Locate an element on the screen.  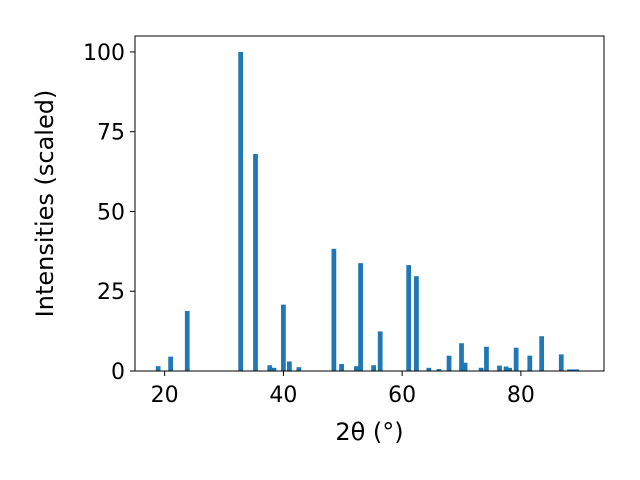
x-tick-label: 80 is located at coordinates (521, 395).